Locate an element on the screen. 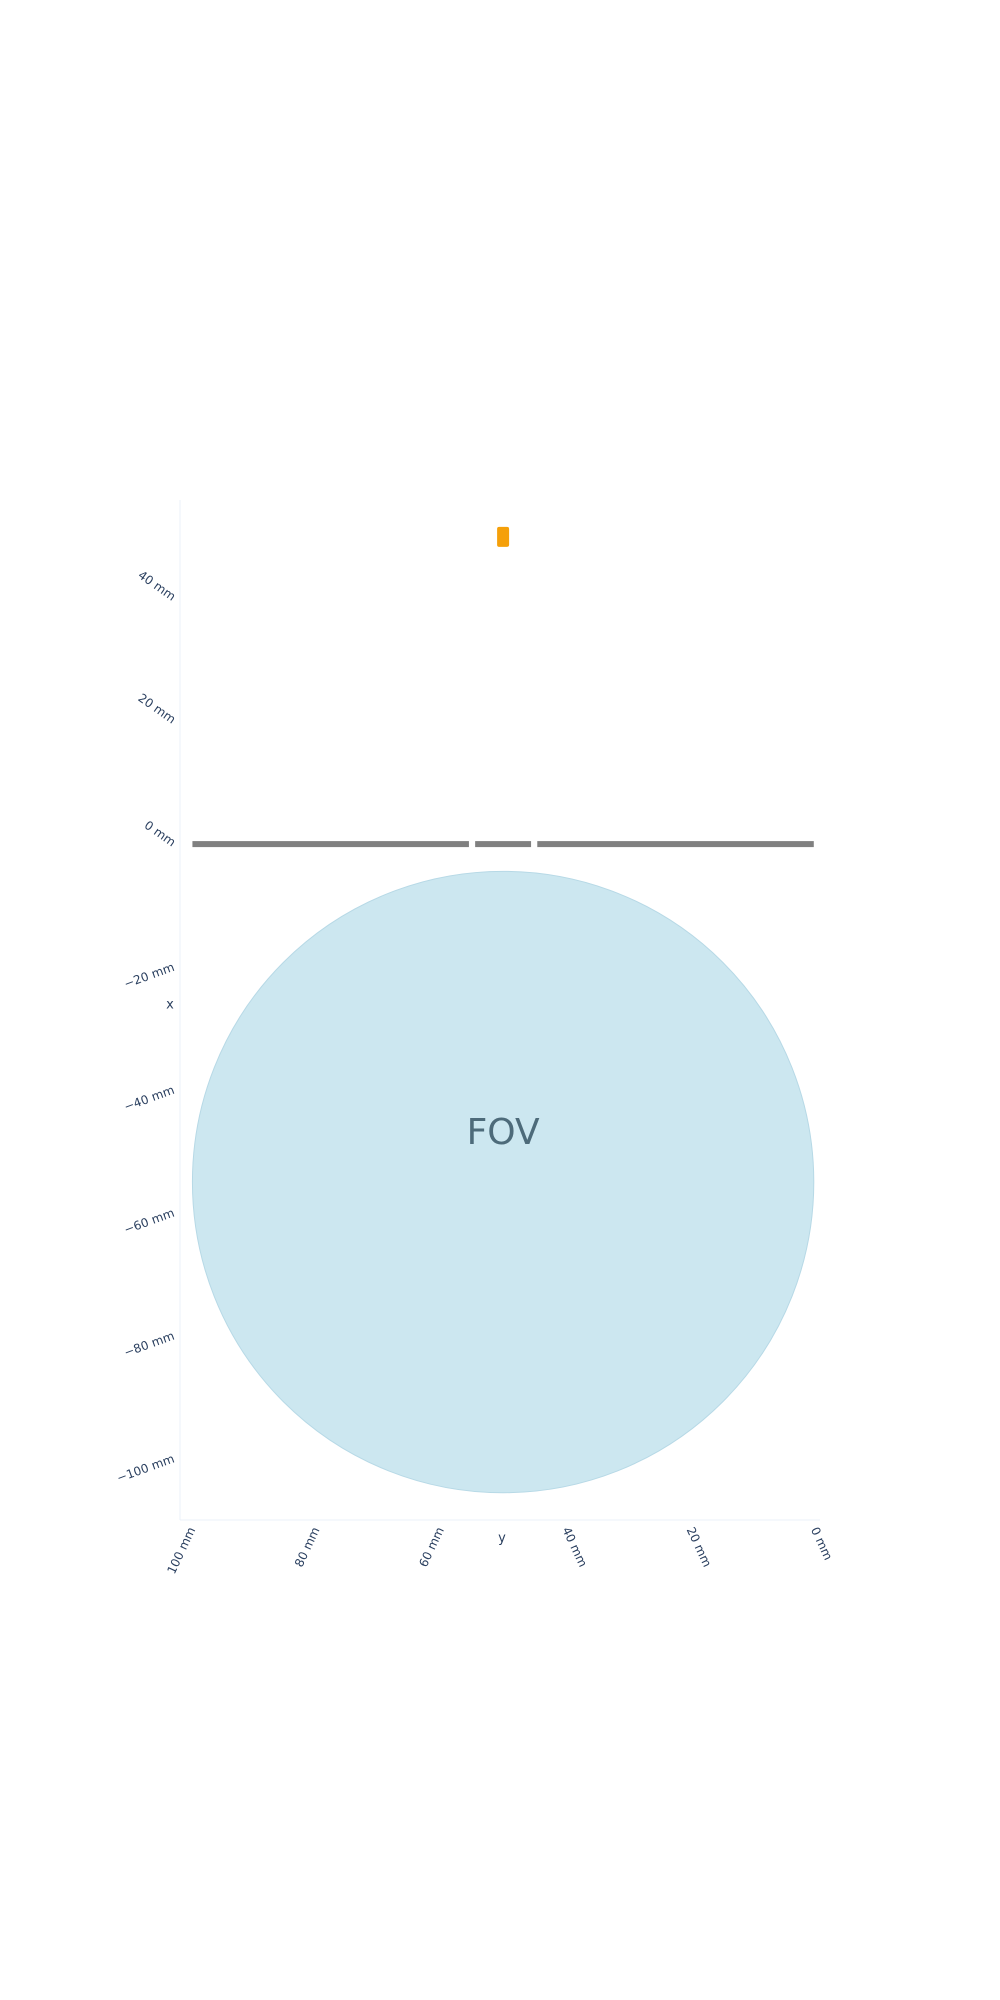 This screenshot has width=1000, height=2000. source-marker is located at coordinates (503, 536).